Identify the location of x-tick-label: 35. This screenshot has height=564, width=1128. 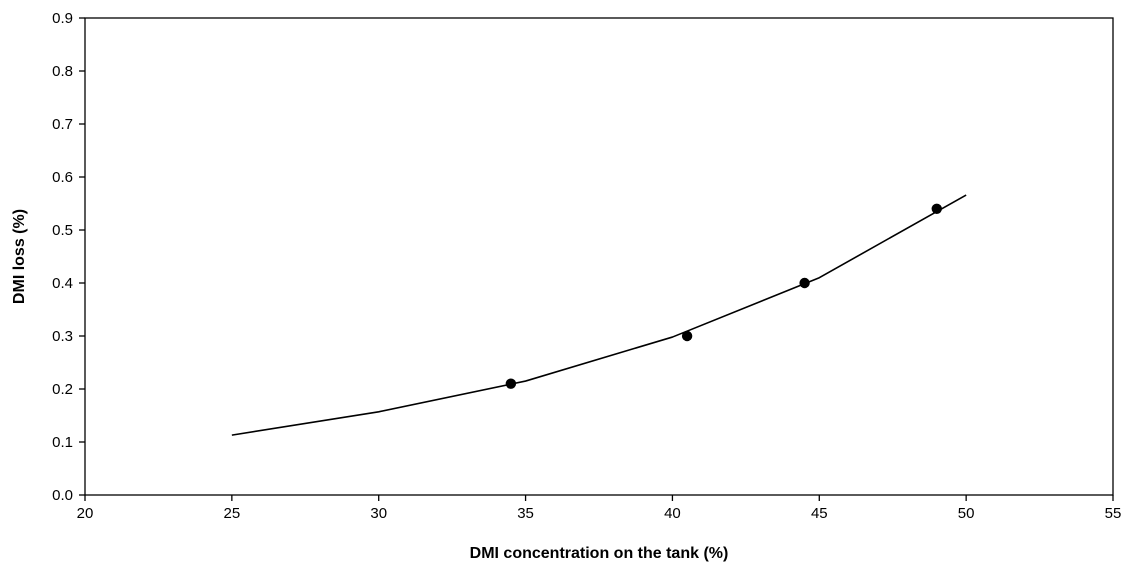
(525, 513).